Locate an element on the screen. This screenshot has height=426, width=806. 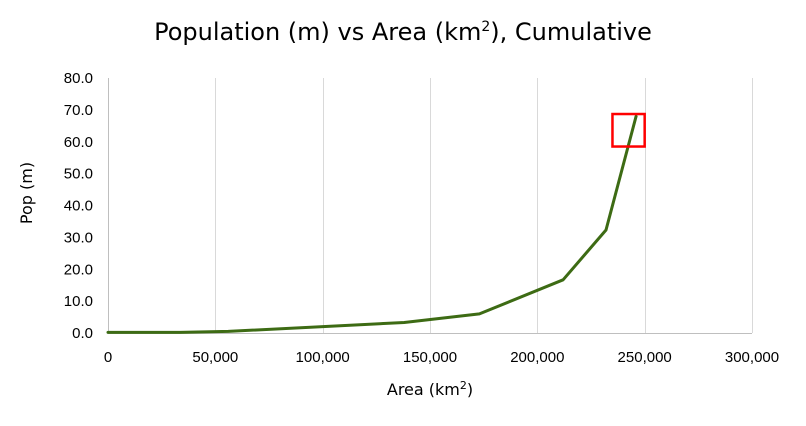
y-tick-label: 50.0 is located at coordinates (78, 174).